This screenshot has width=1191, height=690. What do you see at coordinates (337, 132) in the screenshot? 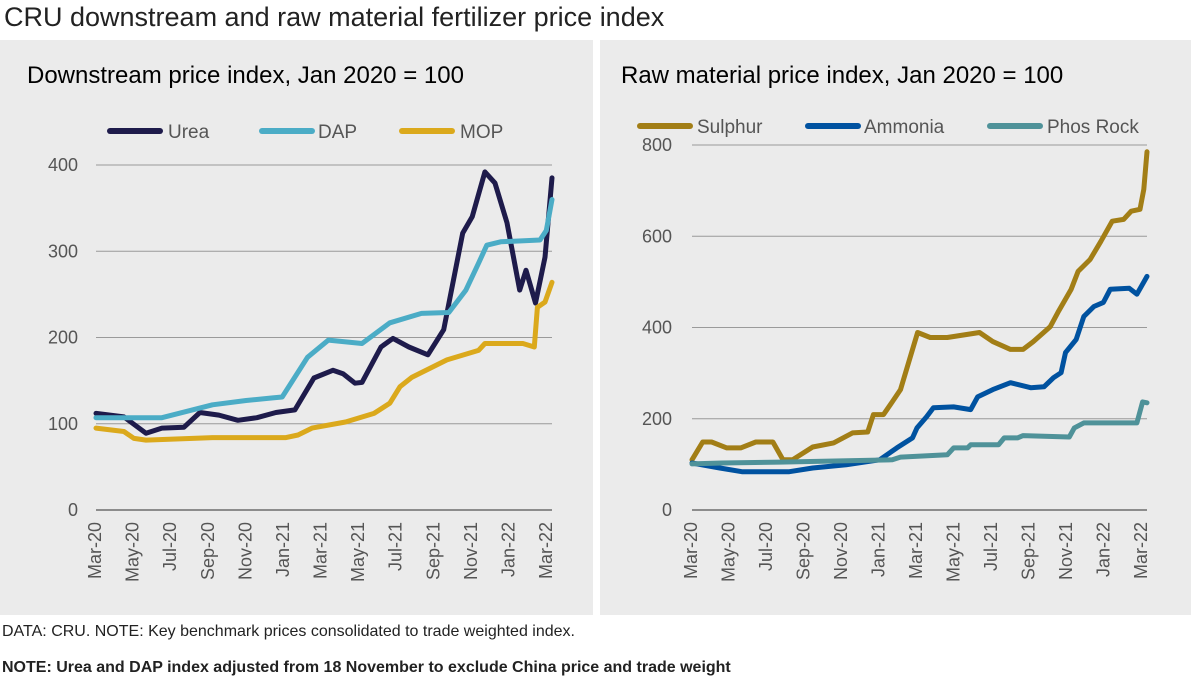
I see `legend-label: DAP` at bounding box center [337, 132].